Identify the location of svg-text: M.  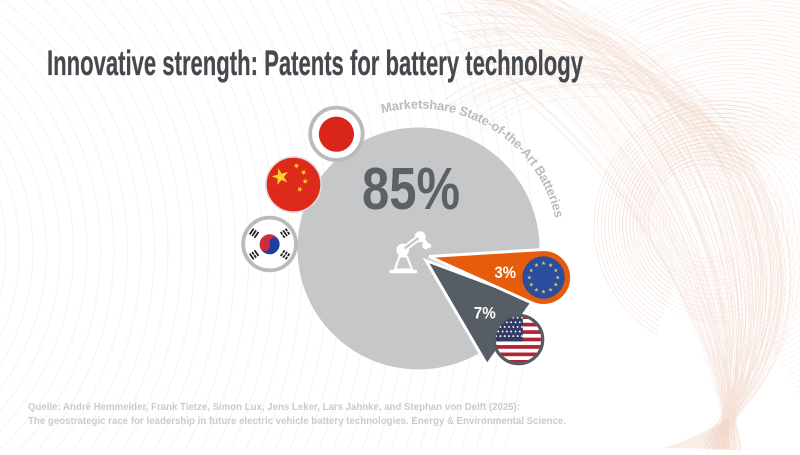
(386, 107).